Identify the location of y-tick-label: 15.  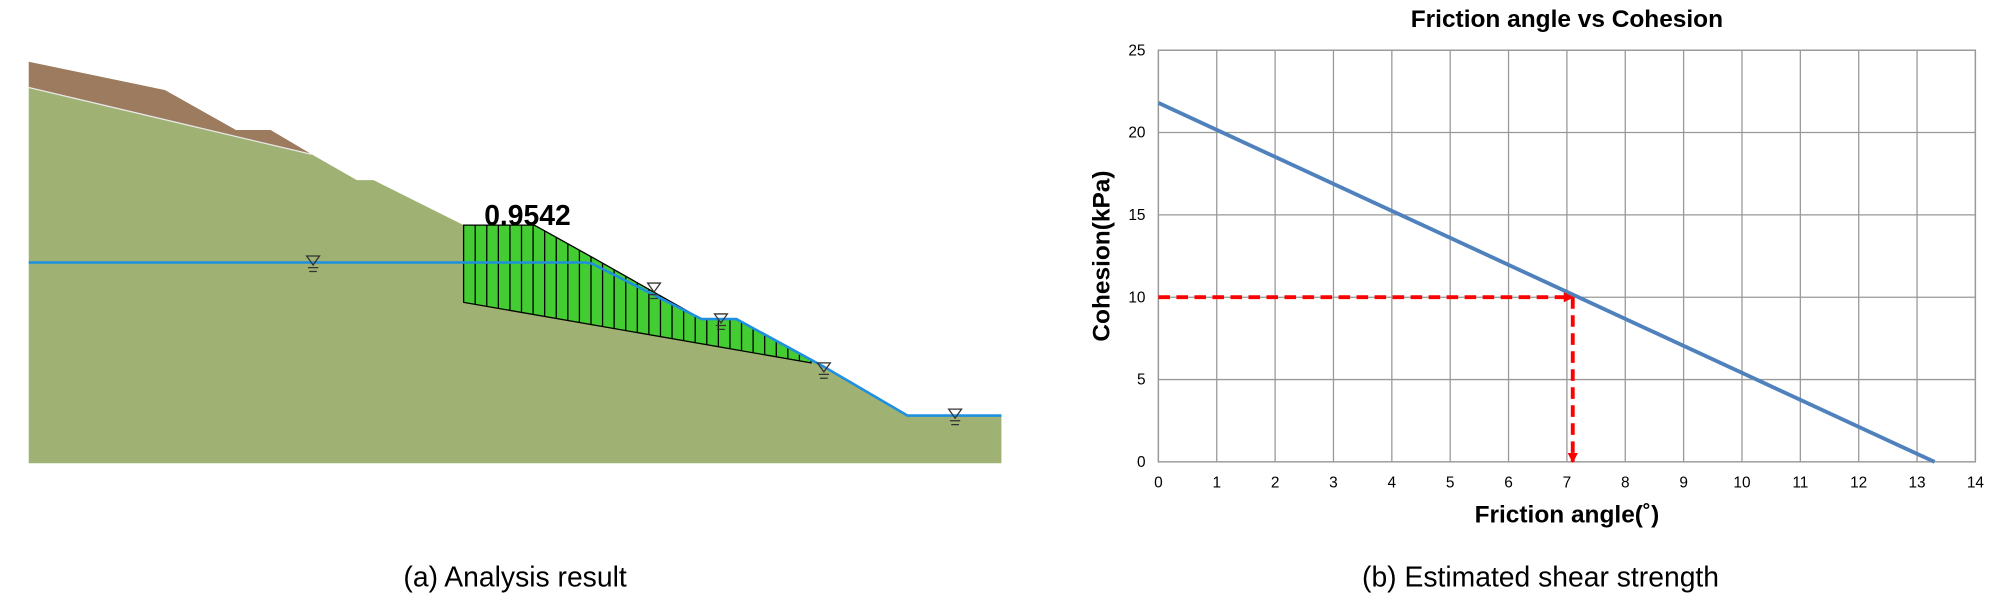
(1136, 215).